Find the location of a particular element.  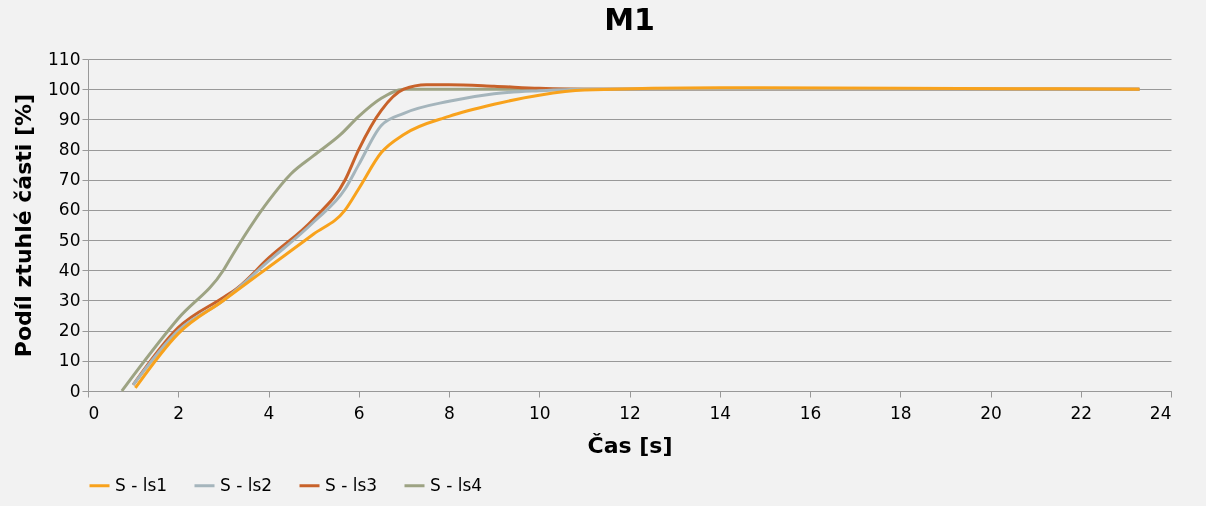

y-tick-label: 50 is located at coordinates (69, 239).